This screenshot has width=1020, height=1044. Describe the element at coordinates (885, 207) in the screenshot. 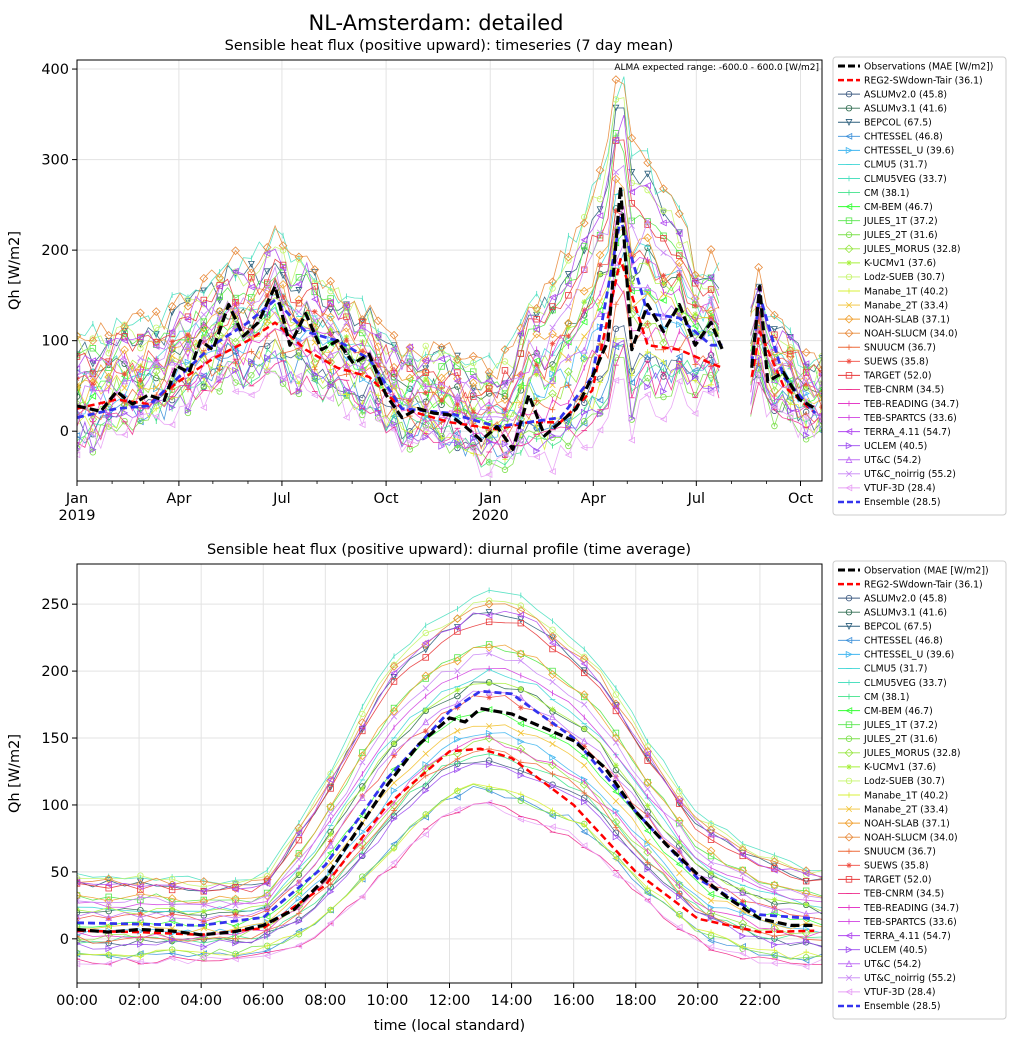

I see `legend-item: CM-BEM (46.7)` at that location.